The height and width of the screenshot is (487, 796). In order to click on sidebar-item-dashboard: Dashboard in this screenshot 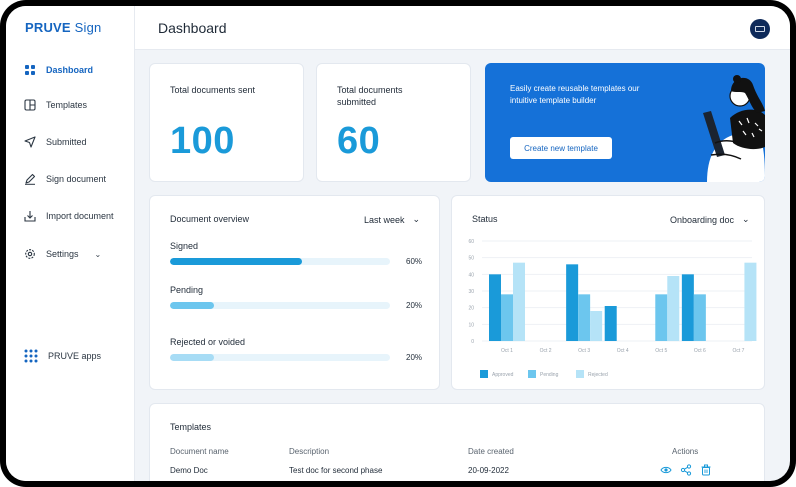, I will do `click(58, 70)`.